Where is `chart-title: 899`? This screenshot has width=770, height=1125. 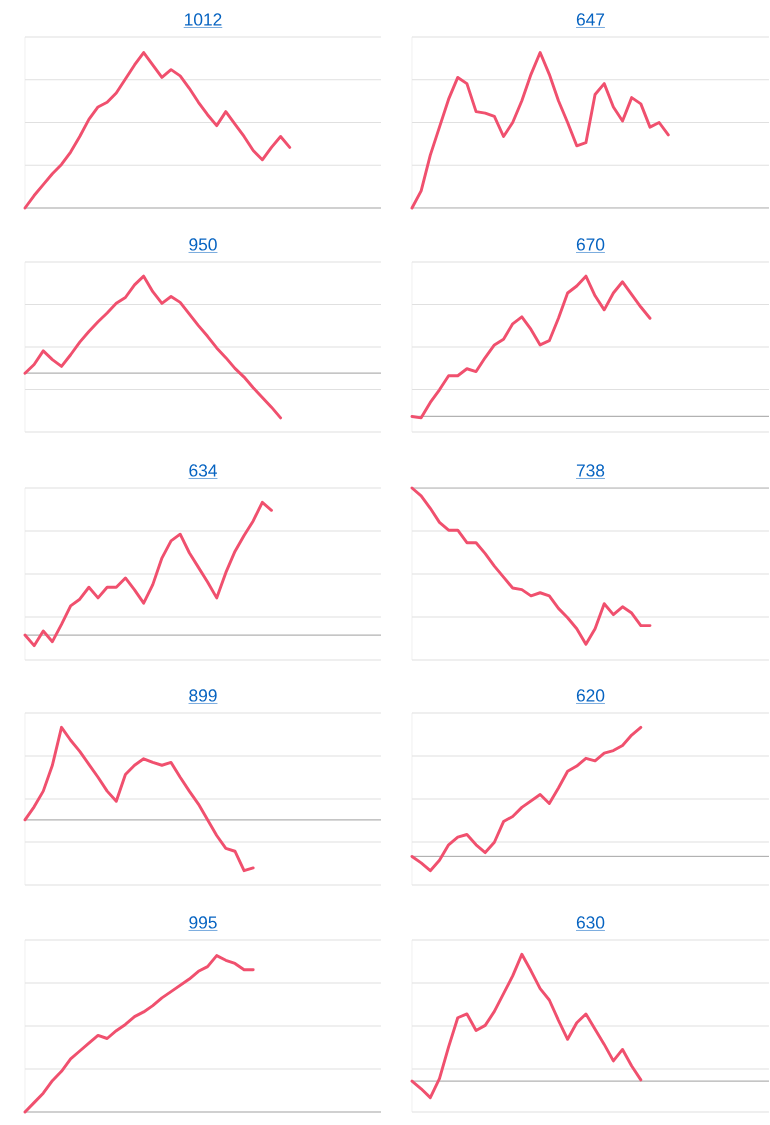
chart-title: 899 is located at coordinates (203, 695).